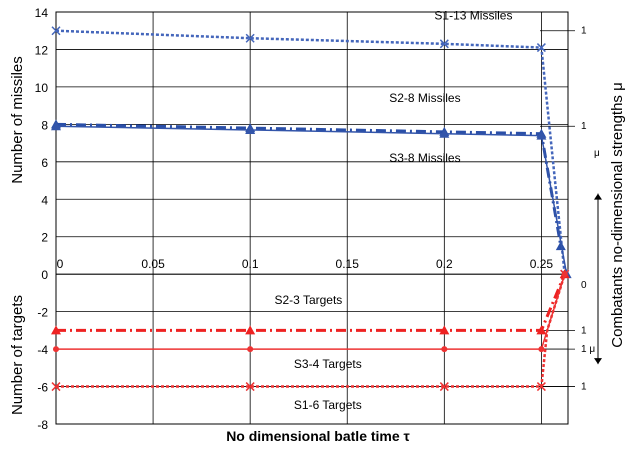 The height and width of the screenshot is (449, 635). I want to click on x-tick-label: 0.15, so click(348, 264).